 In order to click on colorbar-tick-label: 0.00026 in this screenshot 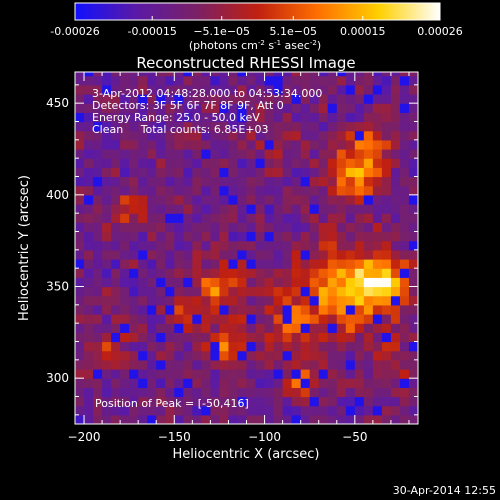, I will do `click(440, 31)`.